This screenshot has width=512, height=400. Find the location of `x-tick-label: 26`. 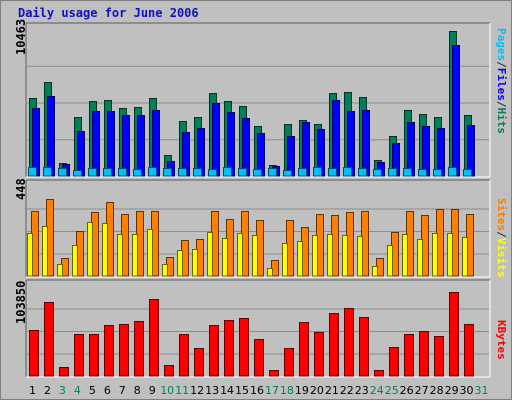

x-tick-label: 26 is located at coordinates (407, 390).